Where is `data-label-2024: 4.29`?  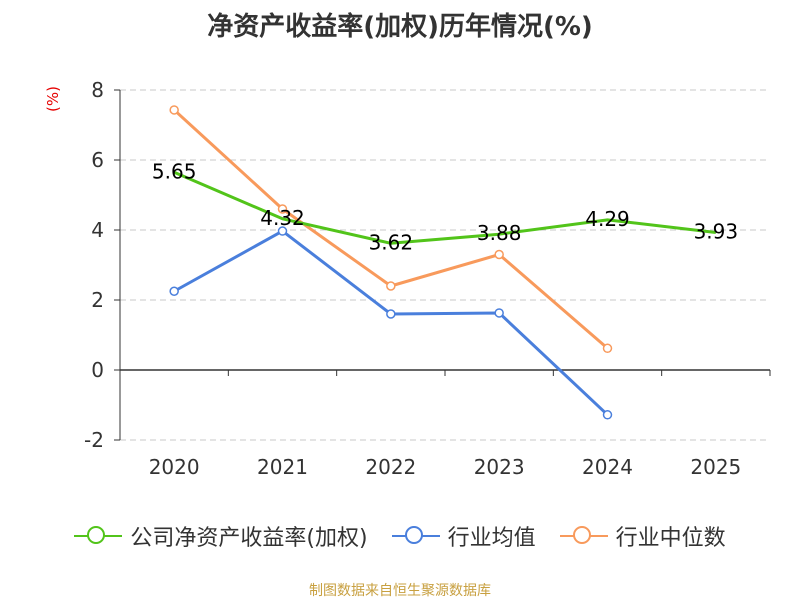
data-label-2024: 4.29 is located at coordinates (607, 219).